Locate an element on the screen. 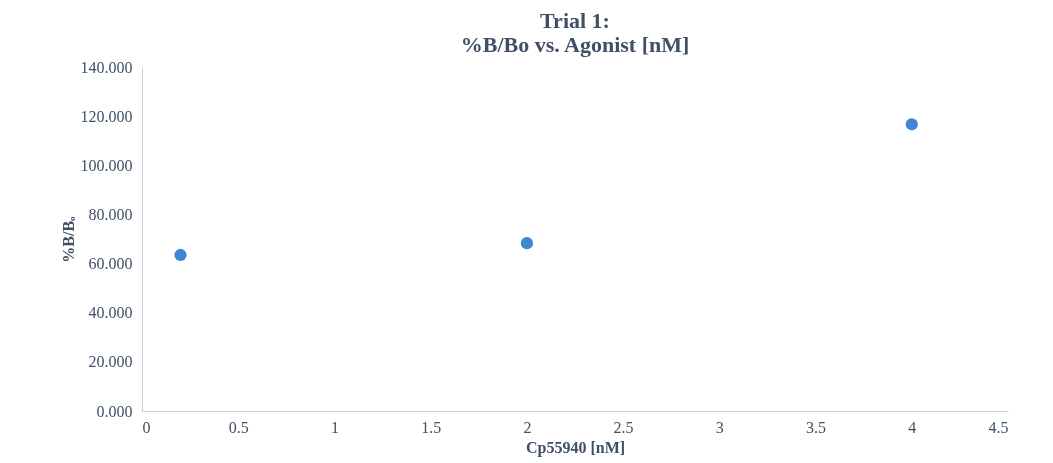 The width and height of the screenshot is (1053, 463). y-tick-label: 60.000 is located at coordinates (110, 264).